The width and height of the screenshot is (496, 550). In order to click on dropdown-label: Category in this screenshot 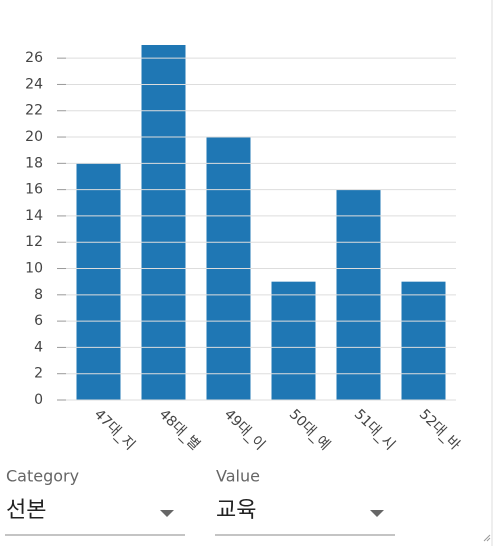, I will do `click(42, 476)`.